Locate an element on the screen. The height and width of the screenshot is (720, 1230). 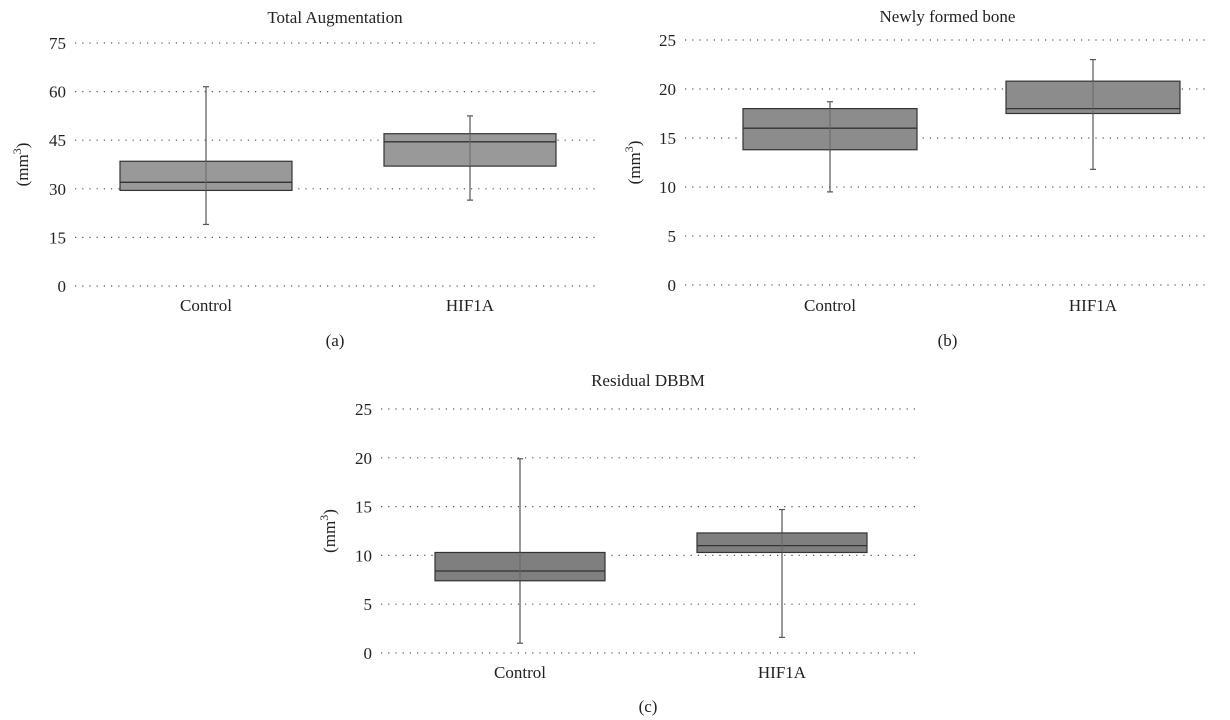
panel-label: (b) is located at coordinates (948, 340).